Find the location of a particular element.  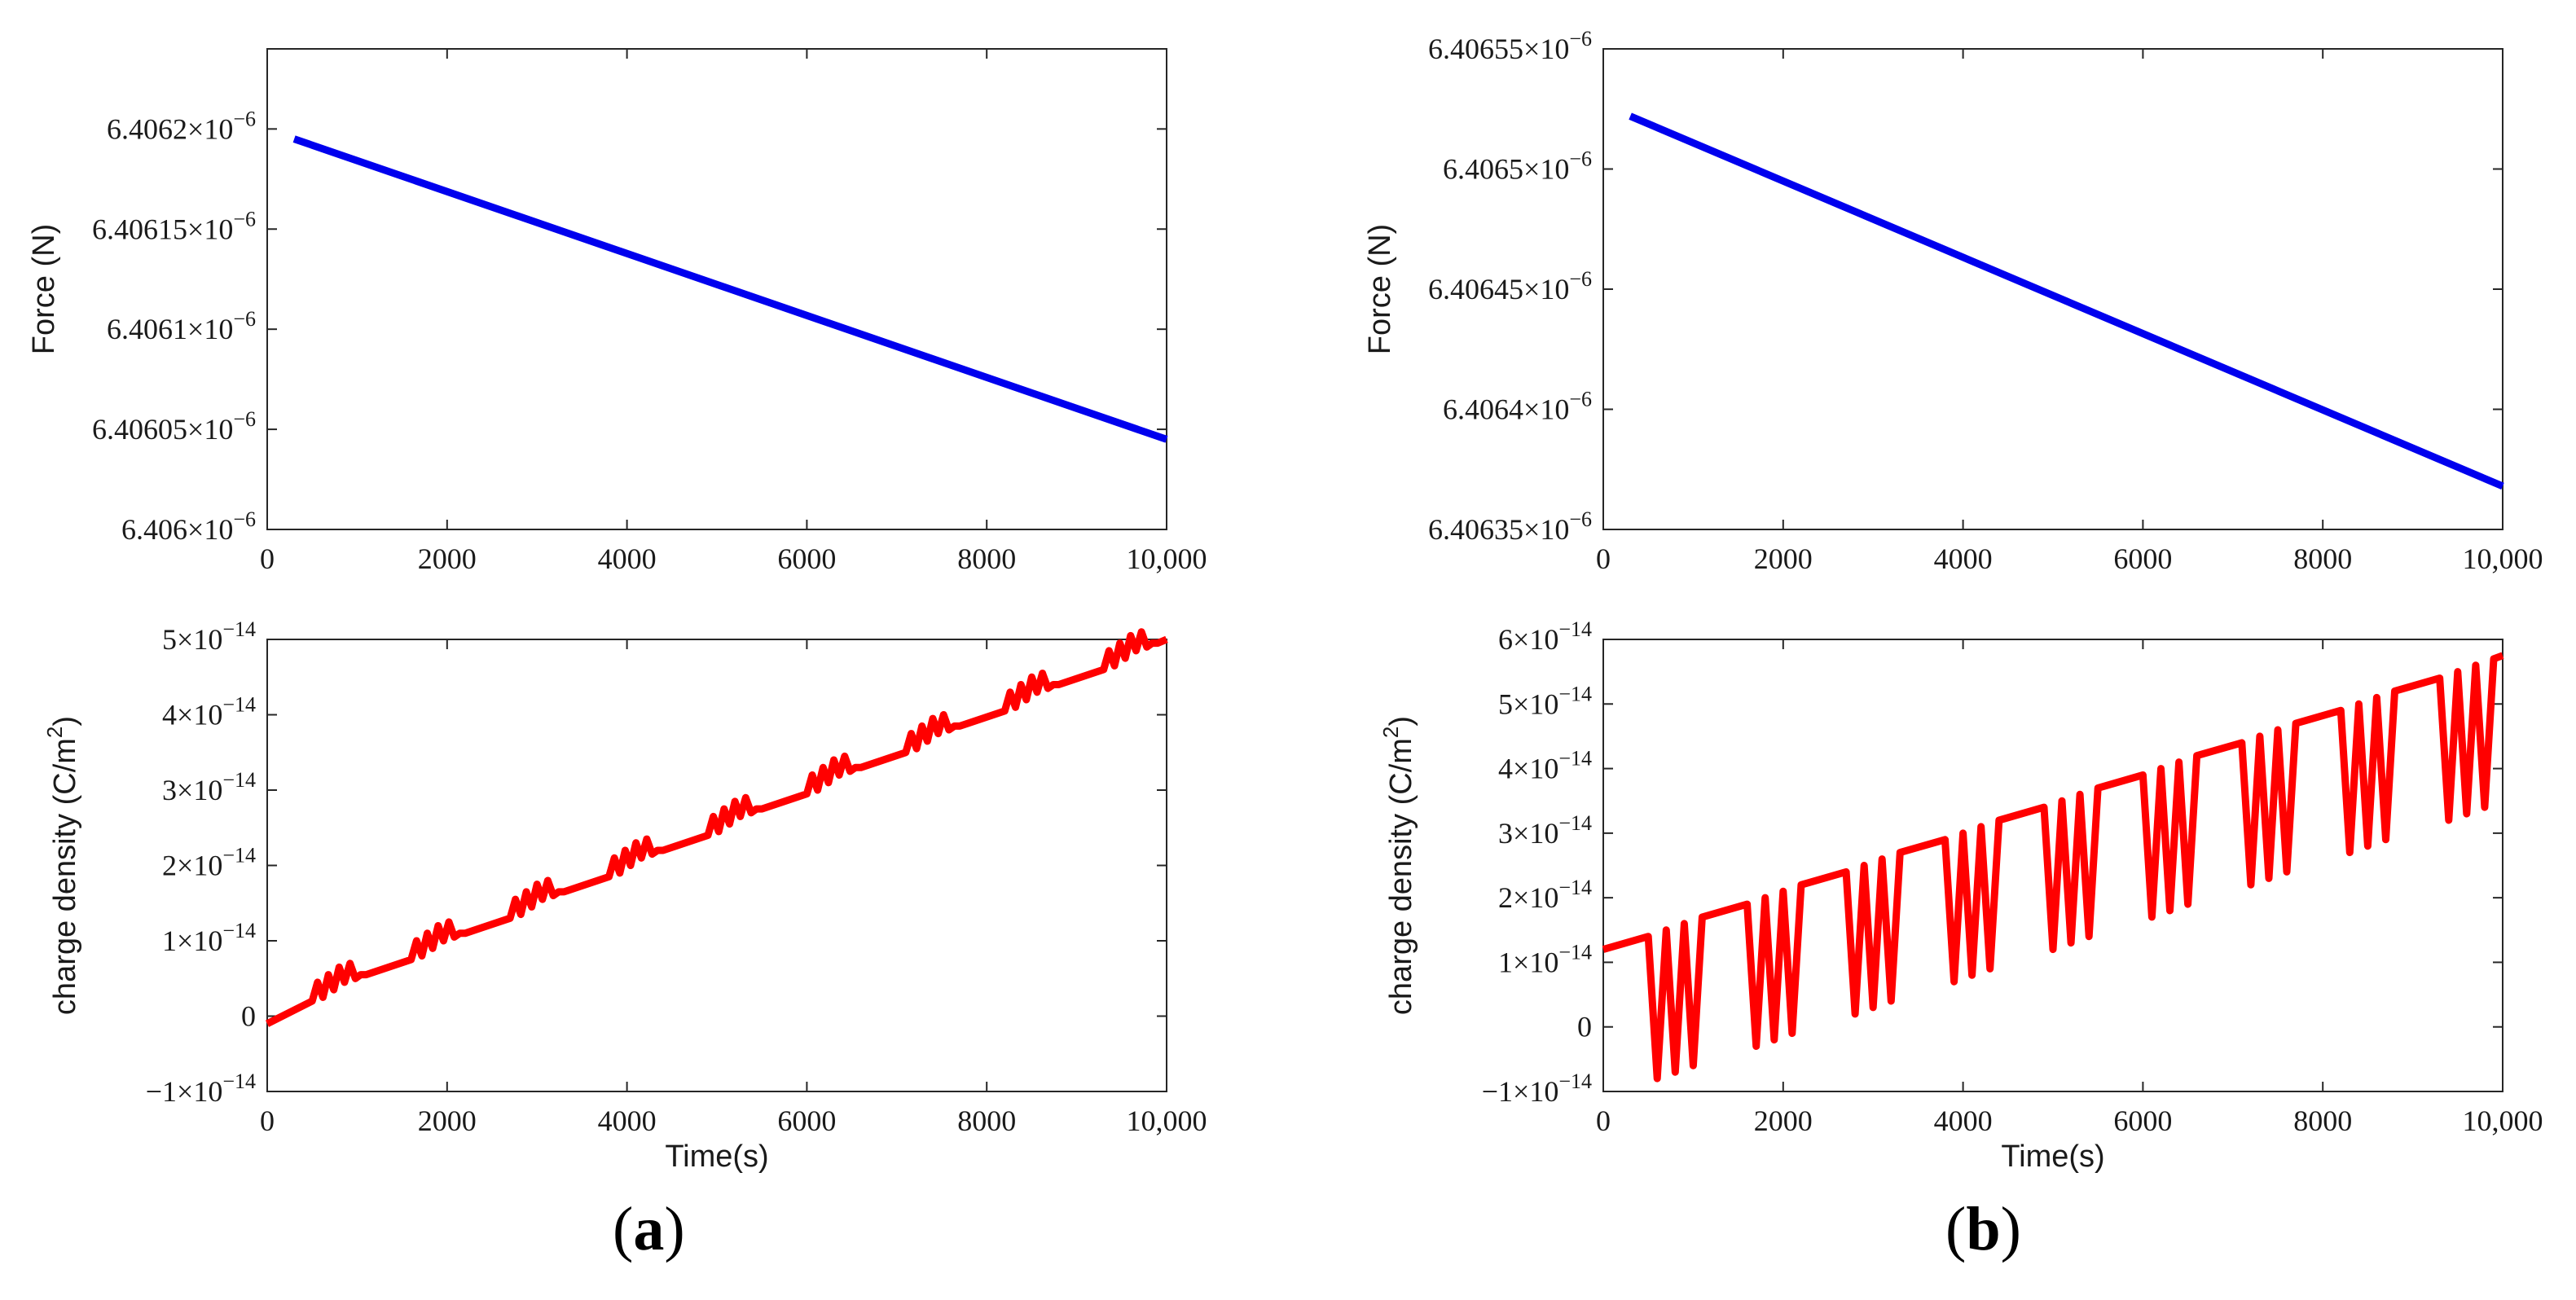

y-tick-label: 6.4062×10⁻⁶ is located at coordinates (181, 126).